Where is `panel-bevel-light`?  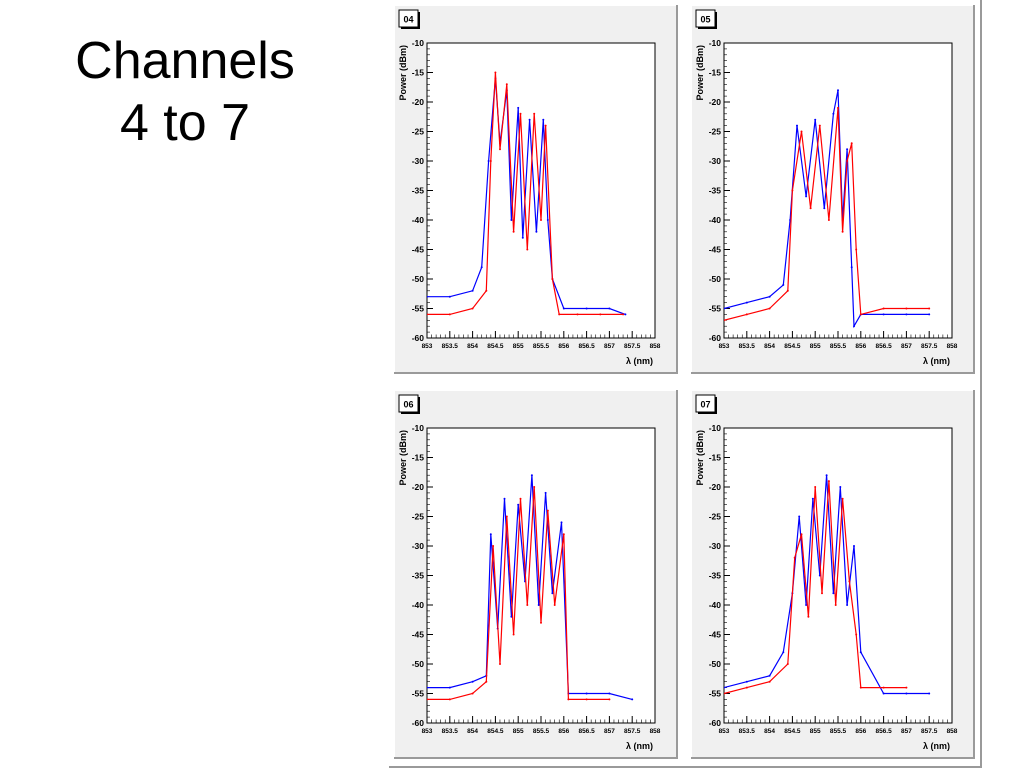
panel-bevel-light is located at coordinates (535, 188).